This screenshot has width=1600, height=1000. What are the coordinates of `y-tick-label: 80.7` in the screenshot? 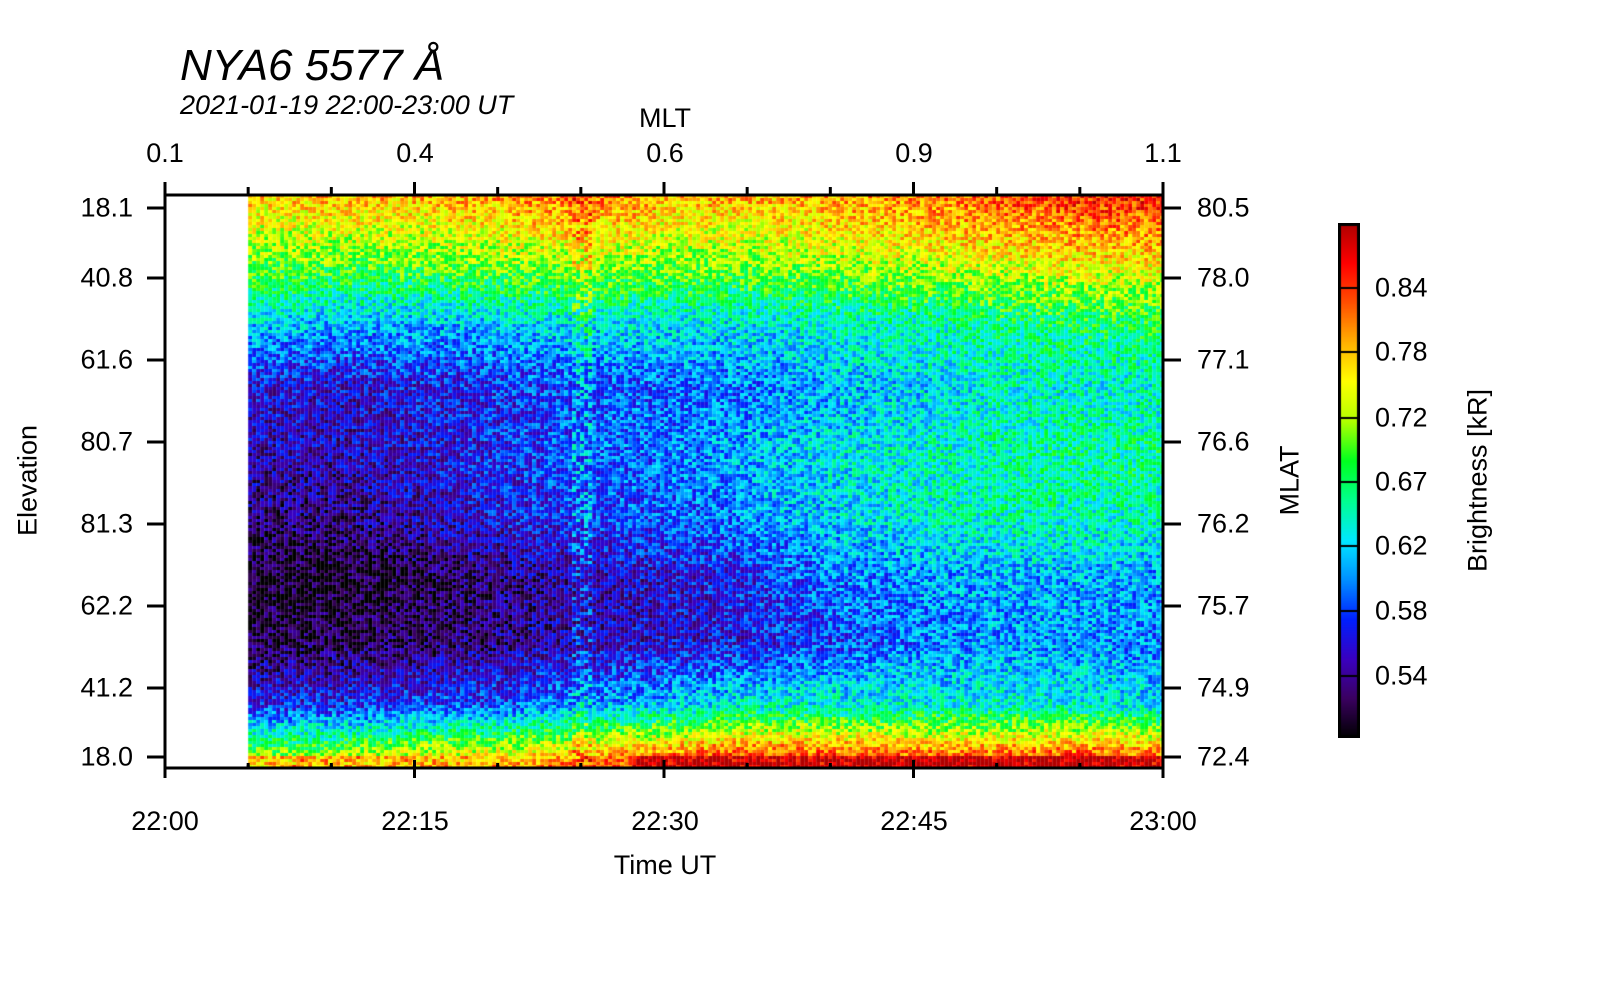 It's located at (106, 441).